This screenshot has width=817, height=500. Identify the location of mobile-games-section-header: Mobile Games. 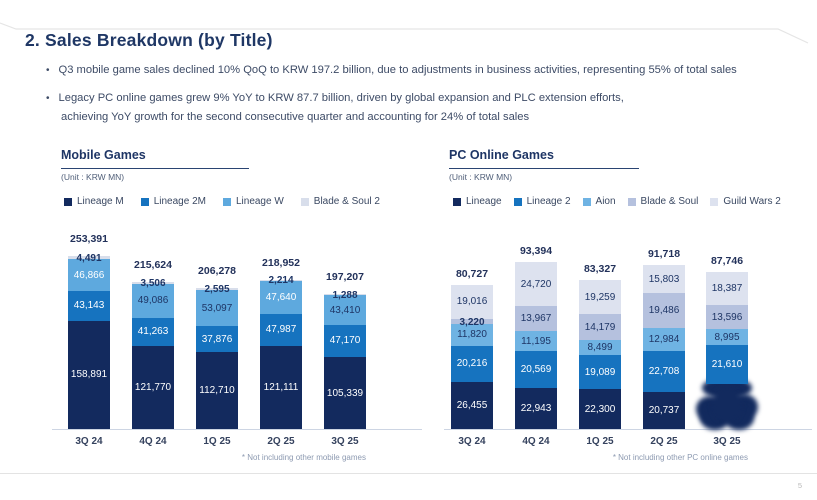
(155, 157).